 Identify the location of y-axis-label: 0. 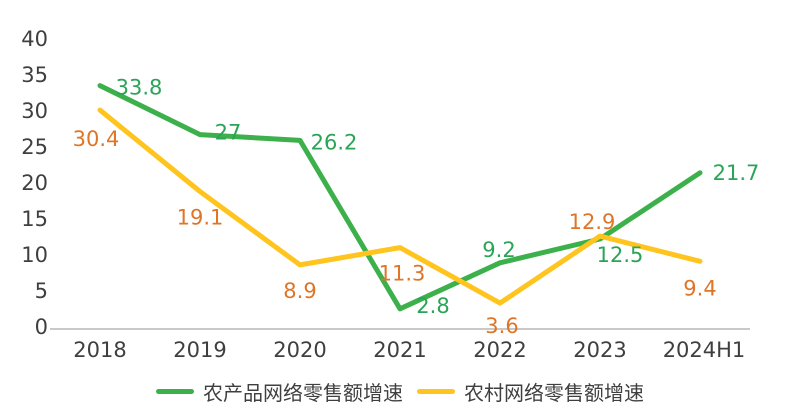
(41, 327).